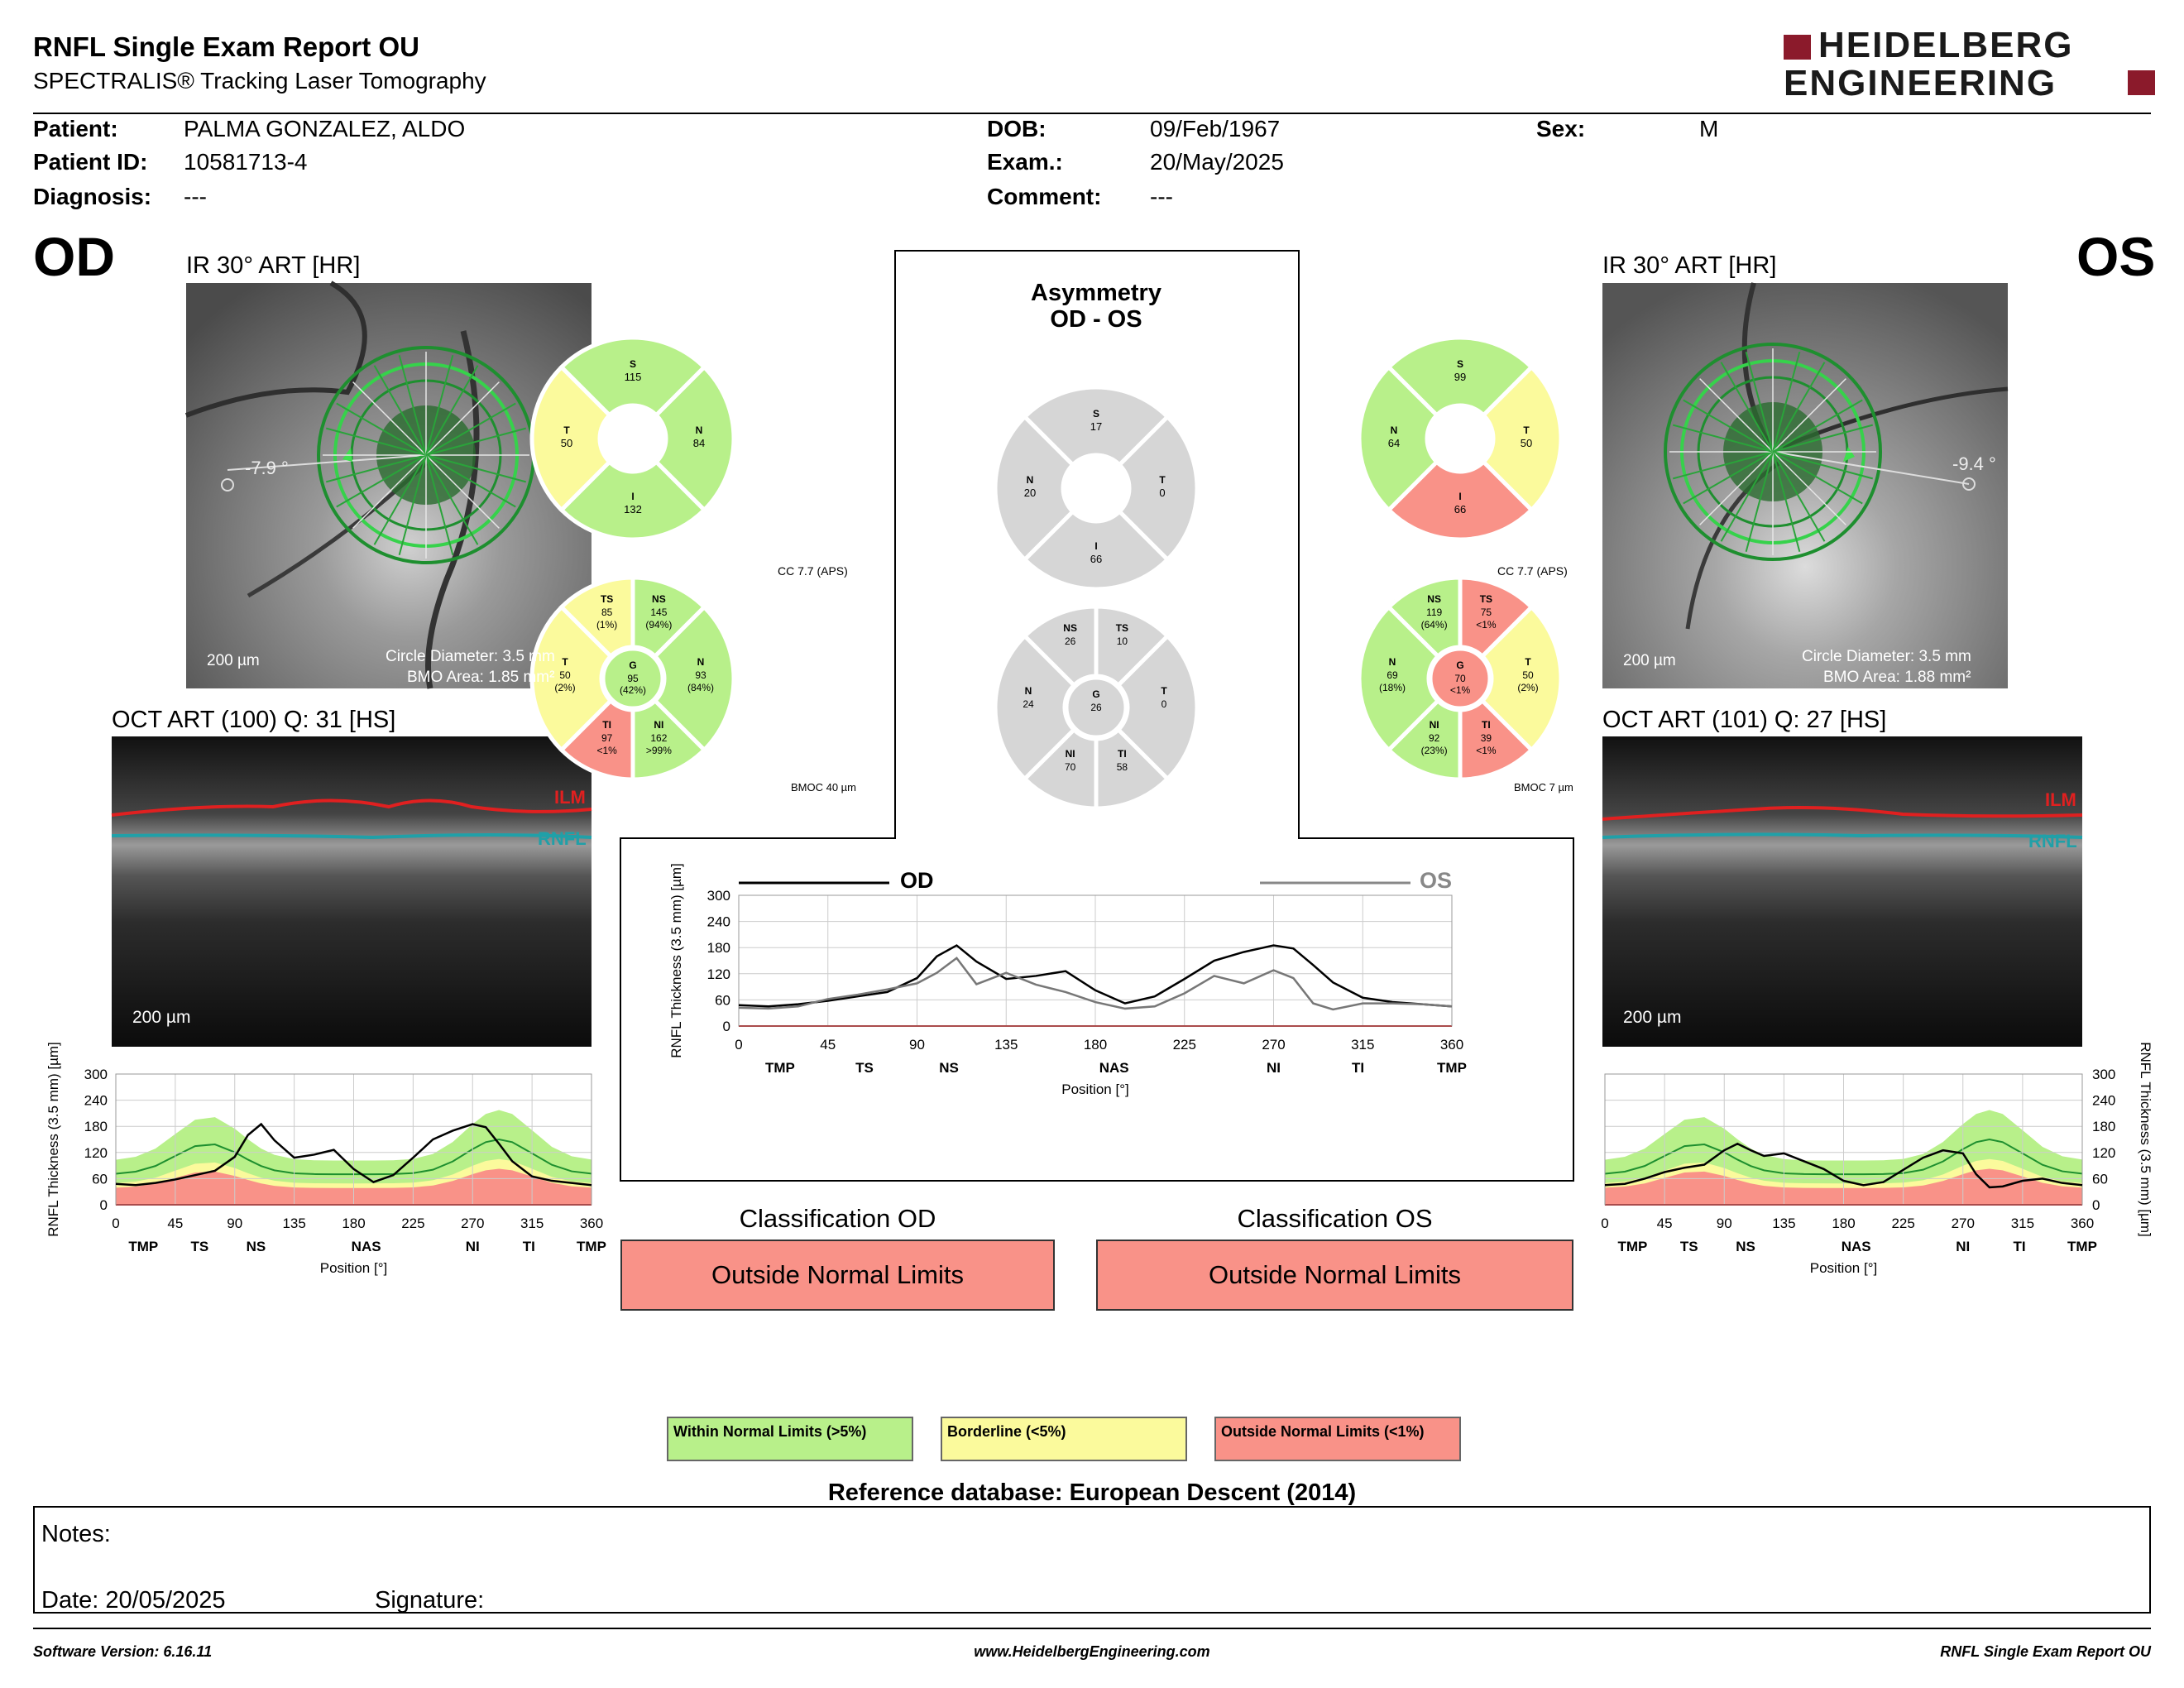 Image resolution: width=2184 pixels, height=1688 pixels. Describe the element at coordinates (1092, 1560) in the screenshot. I see `notes-box` at that location.